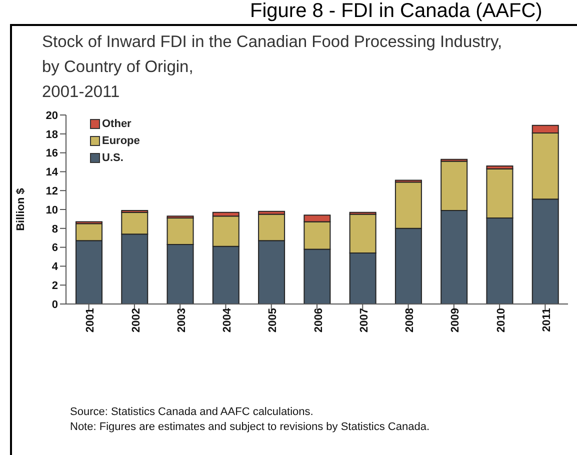 The height and width of the screenshot is (455, 577). What do you see at coordinates (55, 267) in the screenshot?
I see `y-tick-label: 4` at bounding box center [55, 267].